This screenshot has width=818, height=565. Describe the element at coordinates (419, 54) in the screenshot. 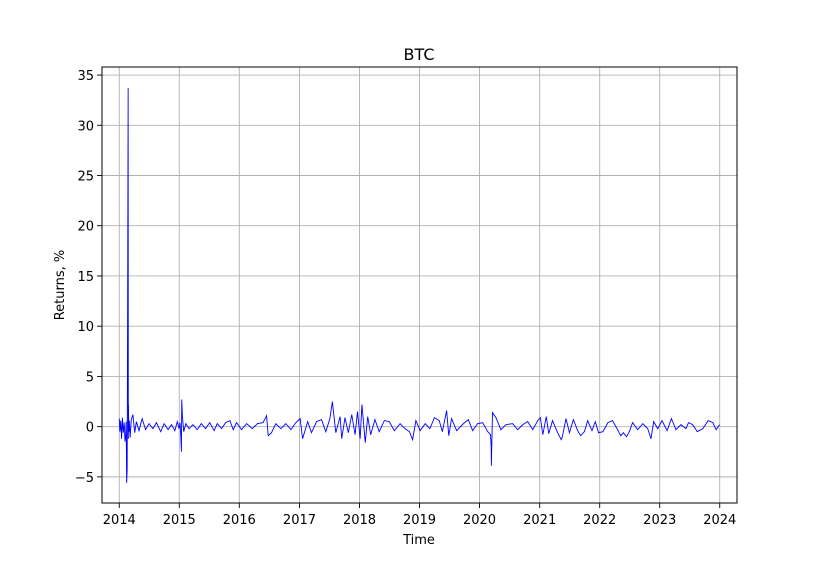

I see `chart-title: BTC` at that location.